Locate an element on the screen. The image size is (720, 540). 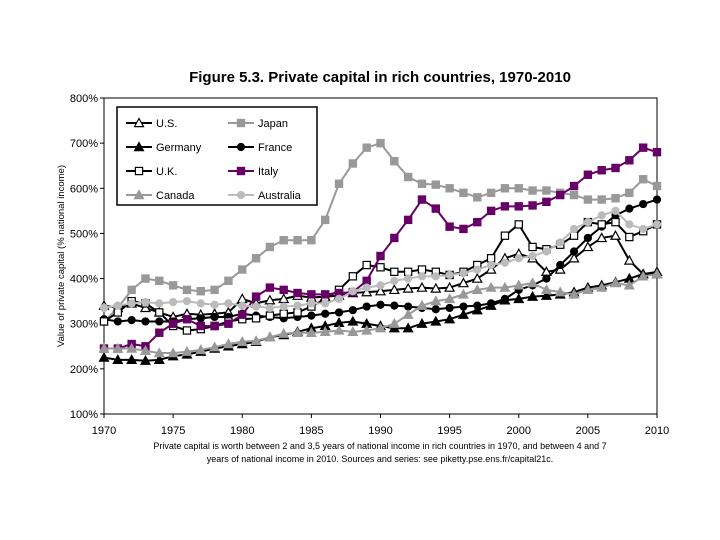
legend-label: U.S. is located at coordinates (166, 124).